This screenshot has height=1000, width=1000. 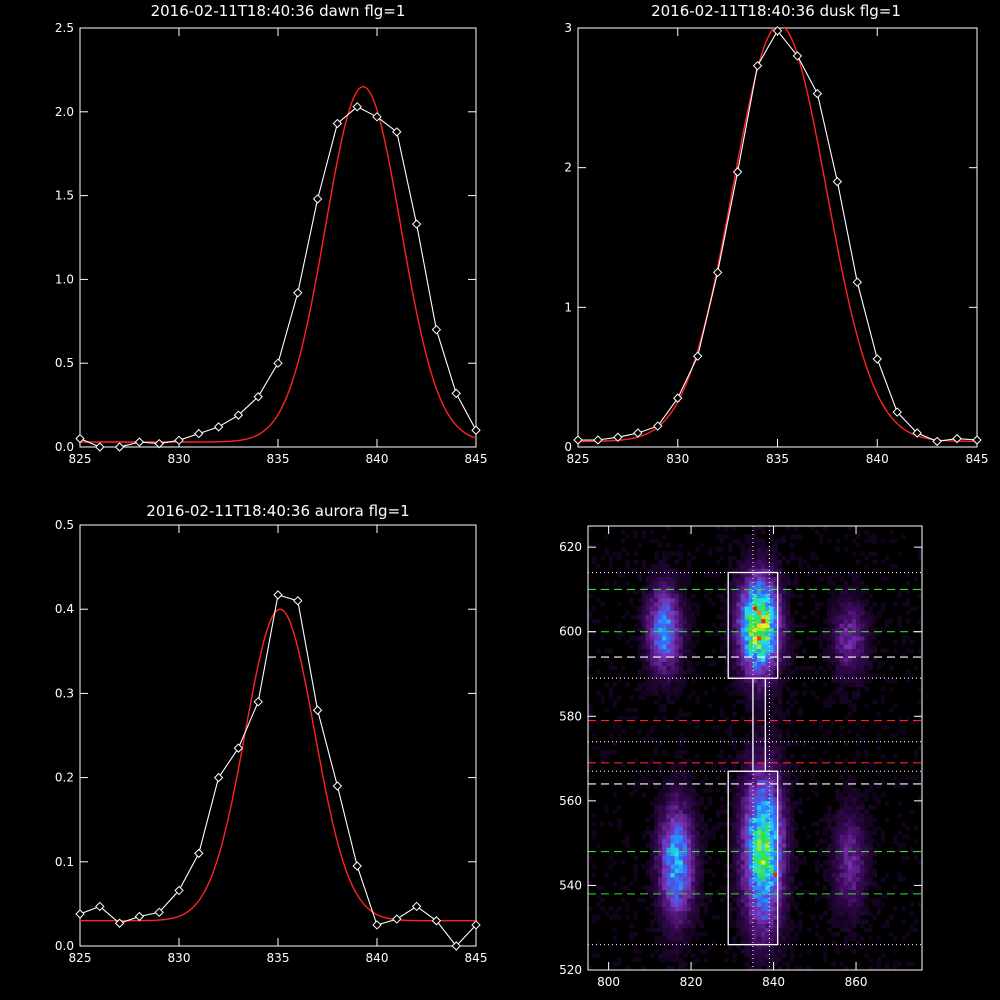 What do you see at coordinates (64, 447) in the screenshot?
I see `dawn-ytick-label: 0.0` at bounding box center [64, 447].